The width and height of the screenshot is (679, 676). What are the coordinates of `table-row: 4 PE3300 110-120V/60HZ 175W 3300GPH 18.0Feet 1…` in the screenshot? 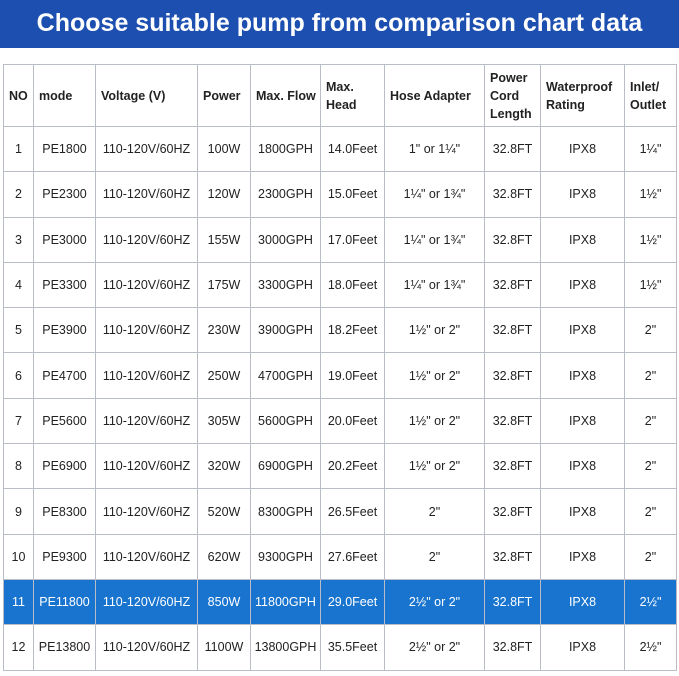 It's located at (340, 285).